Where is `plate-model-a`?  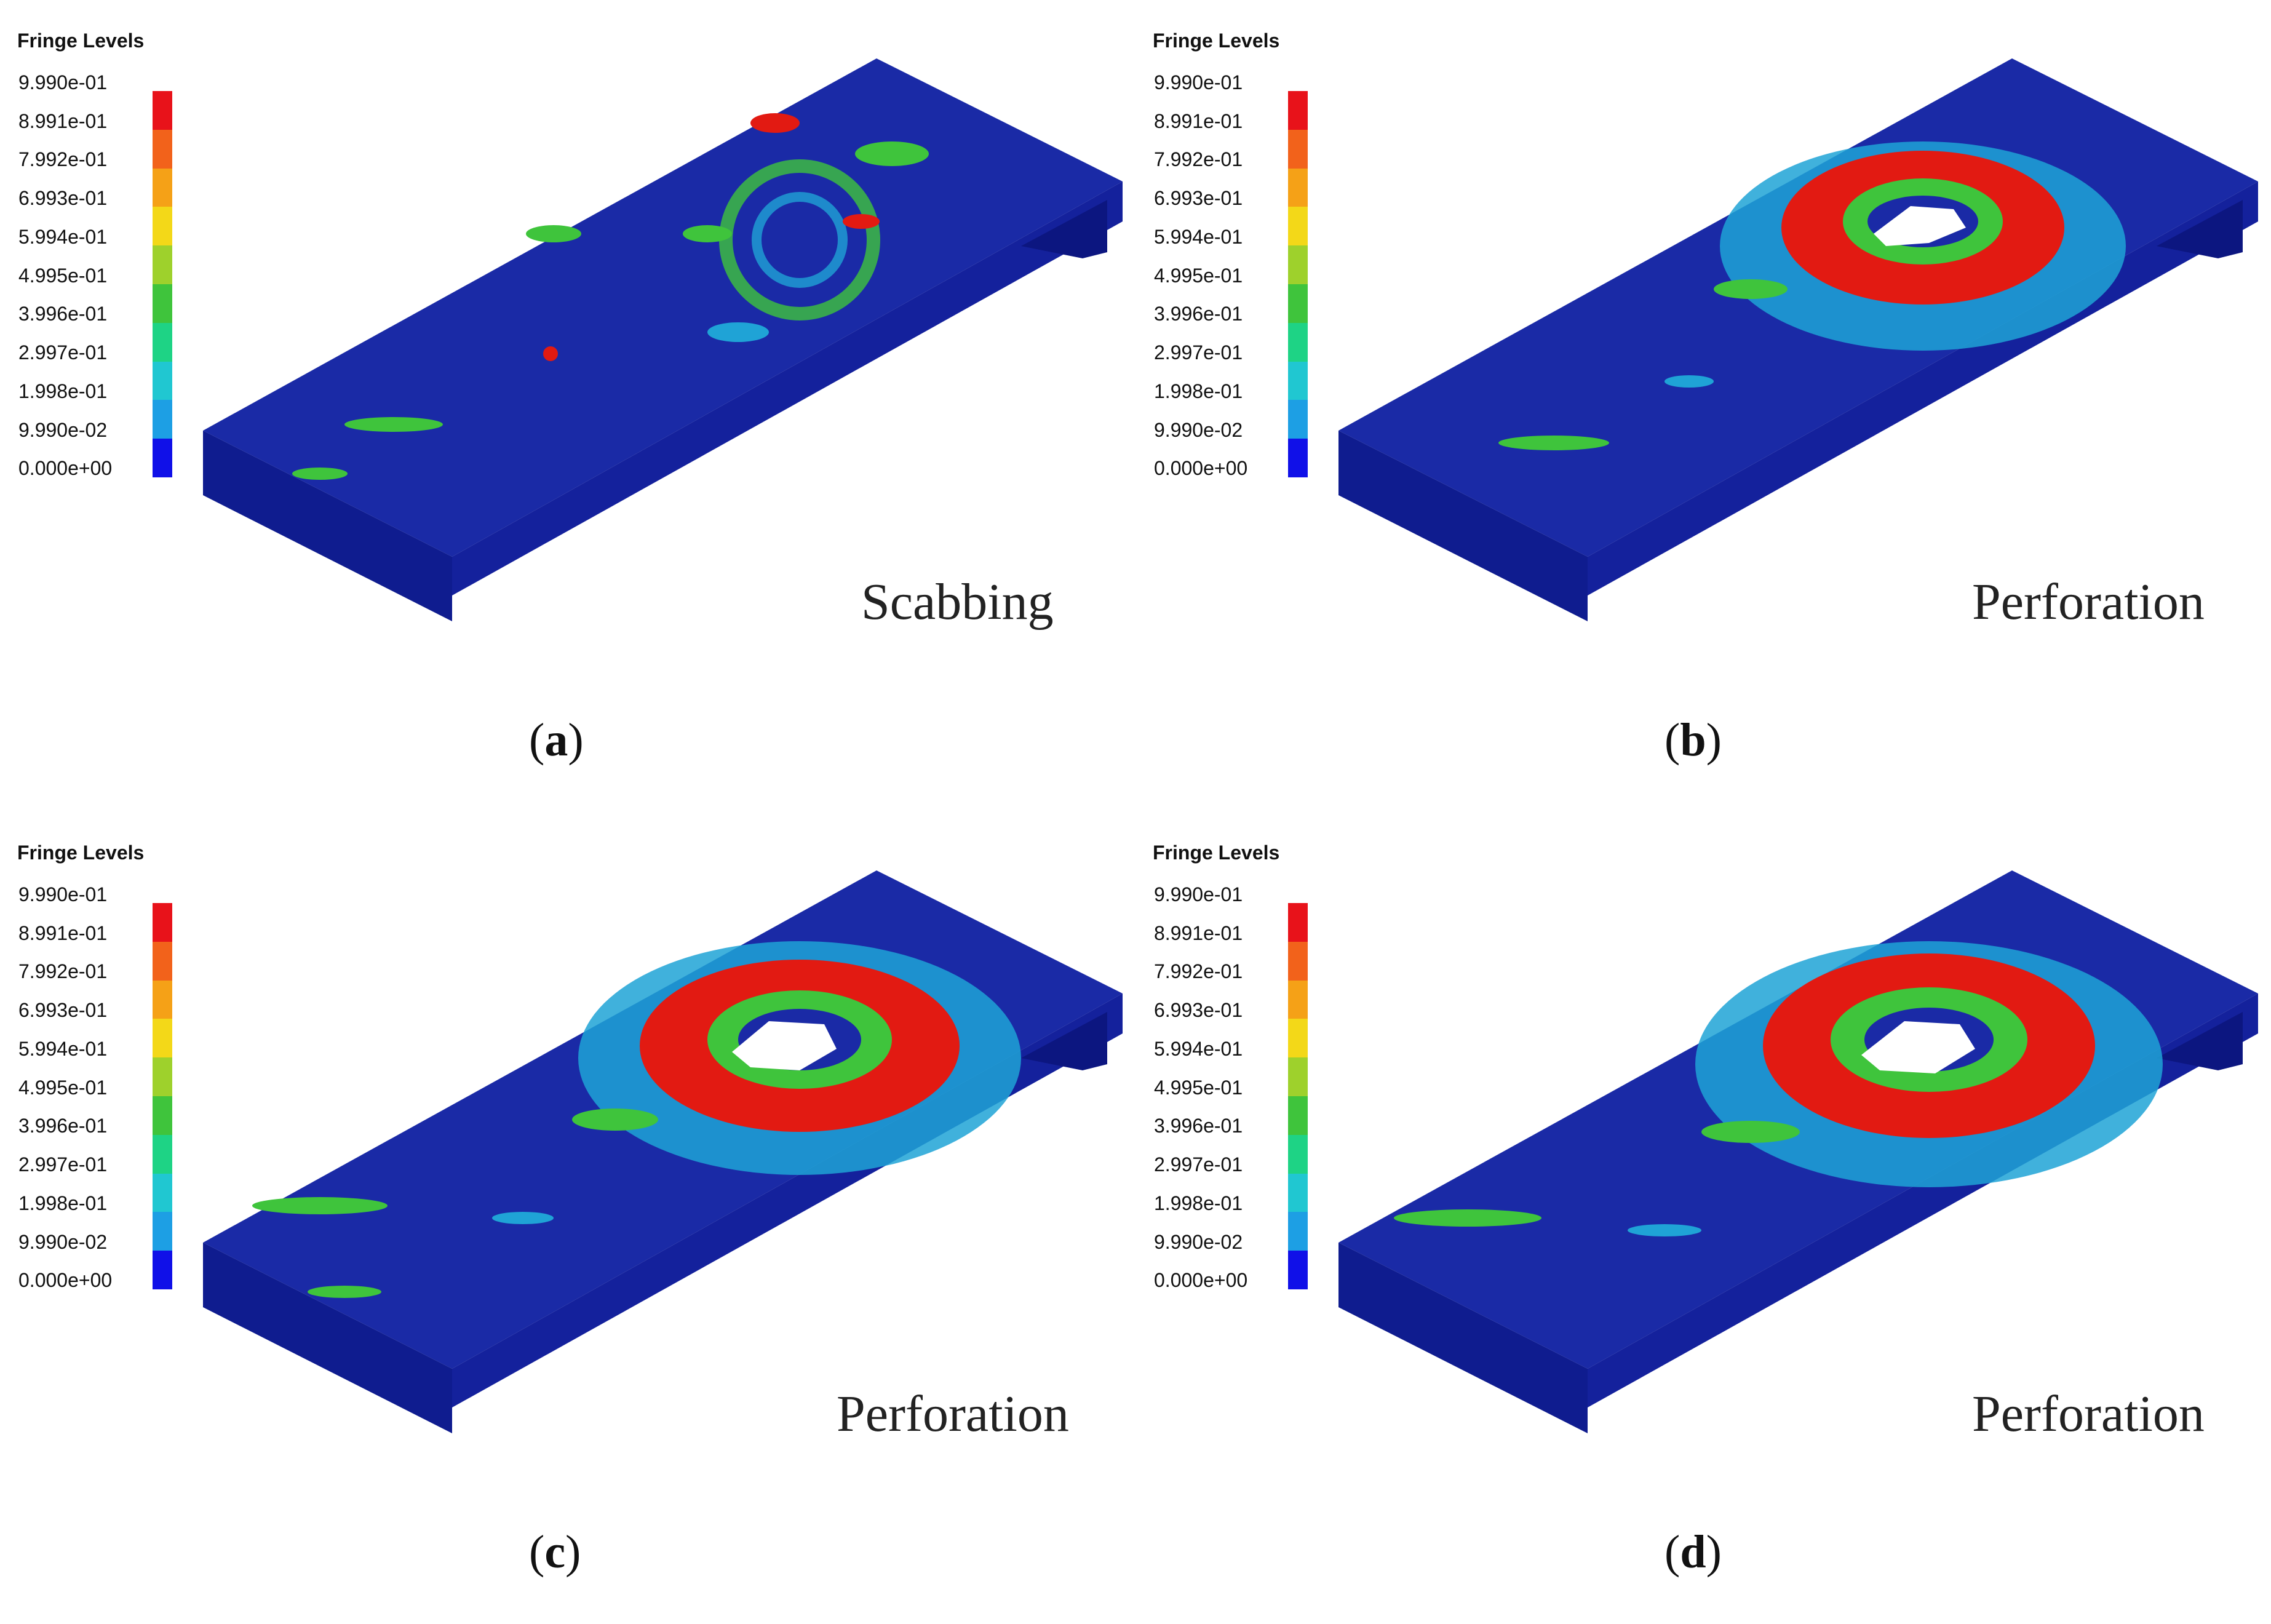 plate-model-a is located at coordinates (663, 339).